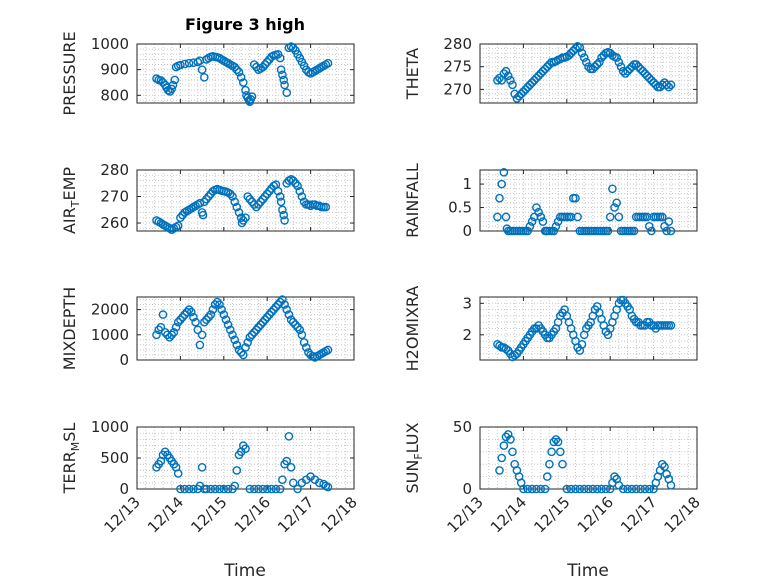  Describe the element at coordinates (252, 514) in the screenshot. I see `x-tick-label: 12/16` at that location.